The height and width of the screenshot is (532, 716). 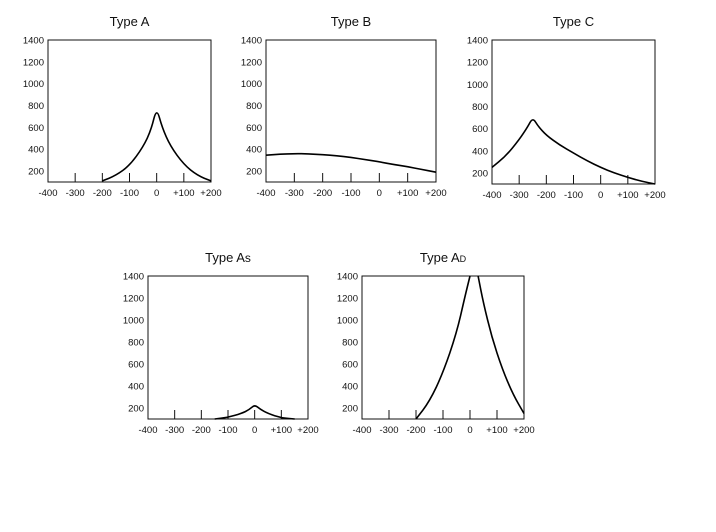 I want to click on chart-title: Type C, so click(x=573, y=21).